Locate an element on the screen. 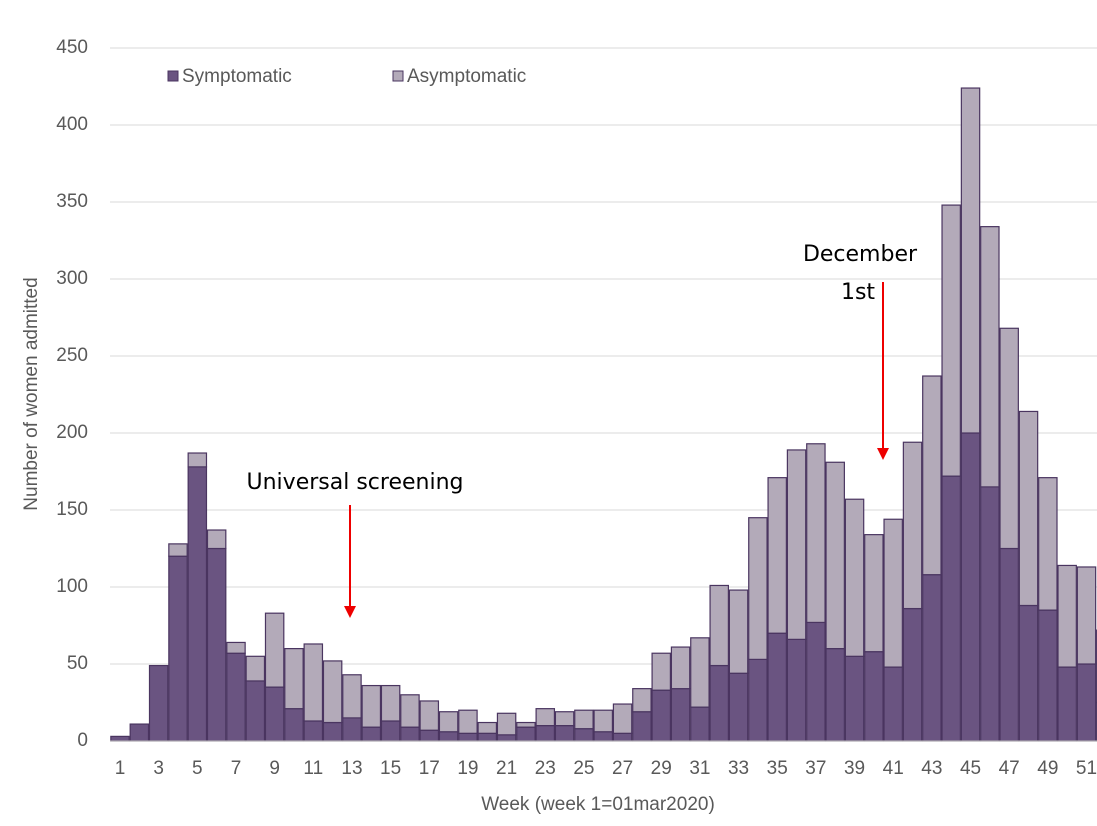  x-tick-label: 33 is located at coordinates (738, 768).